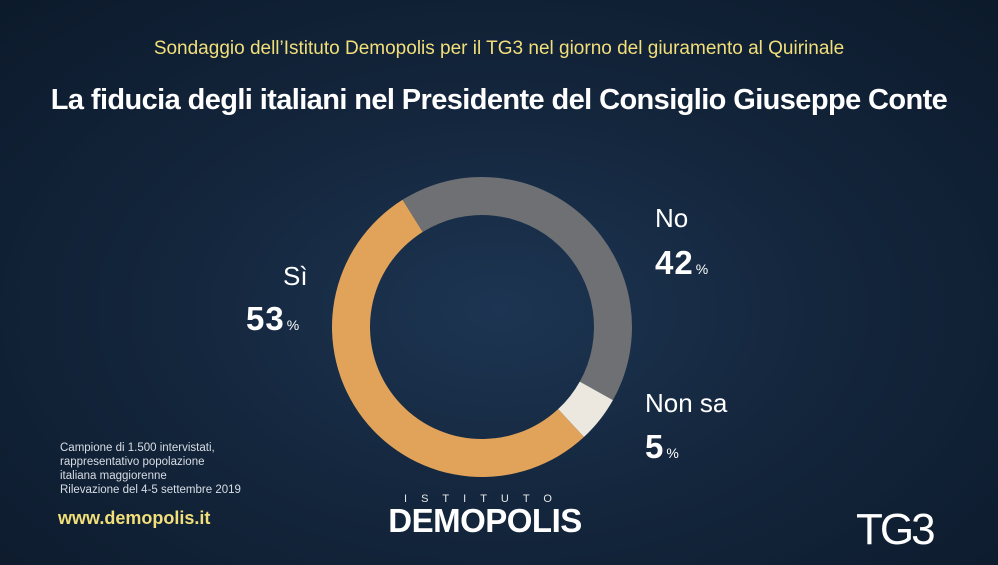 This screenshot has height=565, width=998. I want to click on note-line: italiana maggiorenne, so click(113, 476).